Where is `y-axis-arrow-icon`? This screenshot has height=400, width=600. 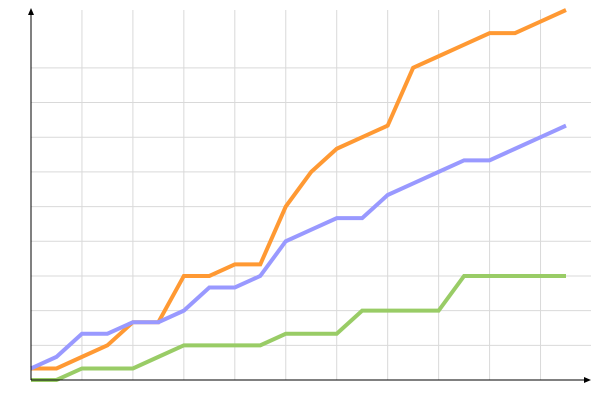
y-axis-arrow-icon is located at coordinates (31, 11).